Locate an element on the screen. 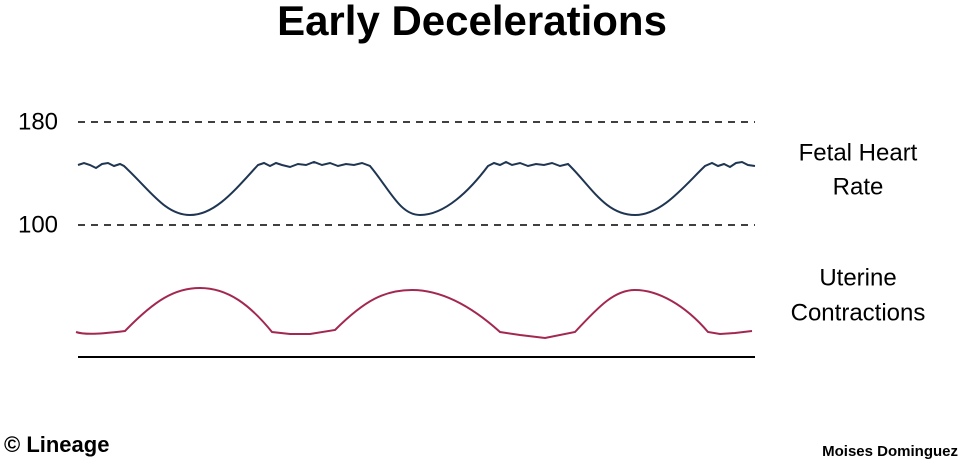 This screenshot has height=470, width=964. title: Early Decelerations is located at coordinates (472, 22).